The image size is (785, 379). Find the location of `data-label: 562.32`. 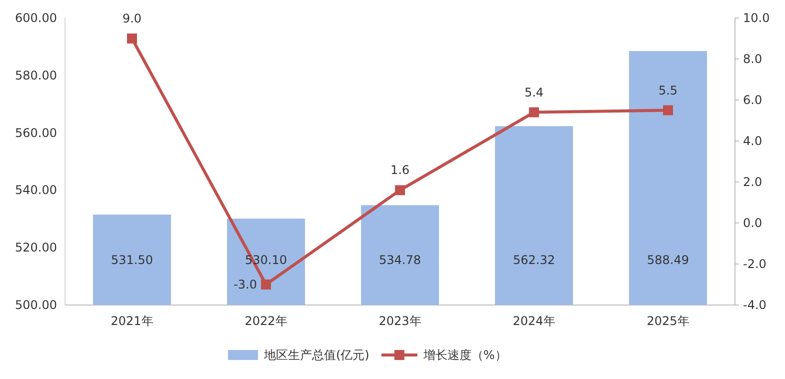

data-label: 562.32 is located at coordinates (534, 260).